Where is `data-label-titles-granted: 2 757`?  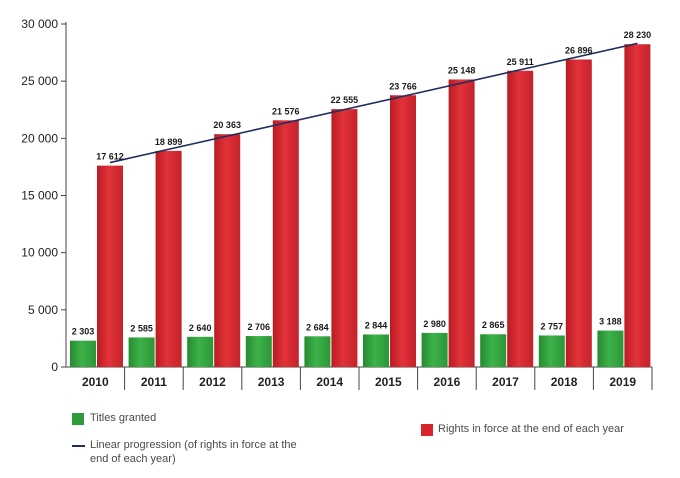
data-label-titles-granted: 2 757 is located at coordinates (552, 326).